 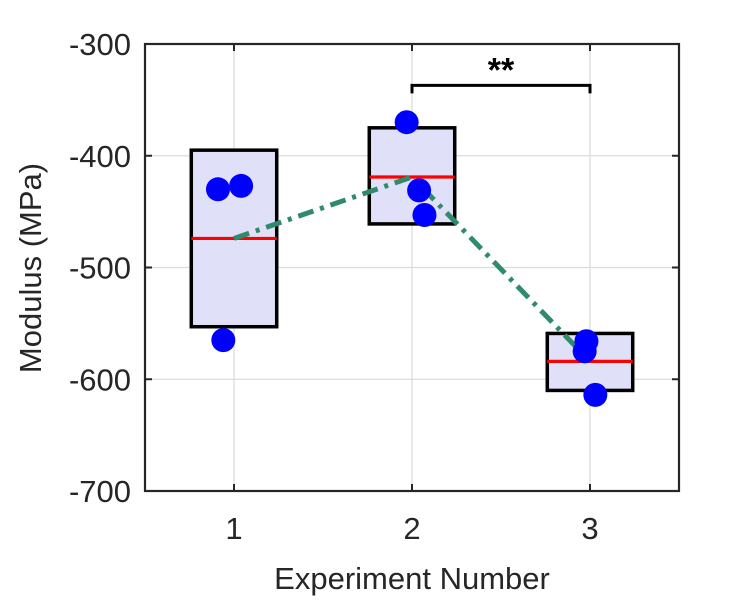 I want to click on y-tick-label-0: -700, so click(x=100, y=491).